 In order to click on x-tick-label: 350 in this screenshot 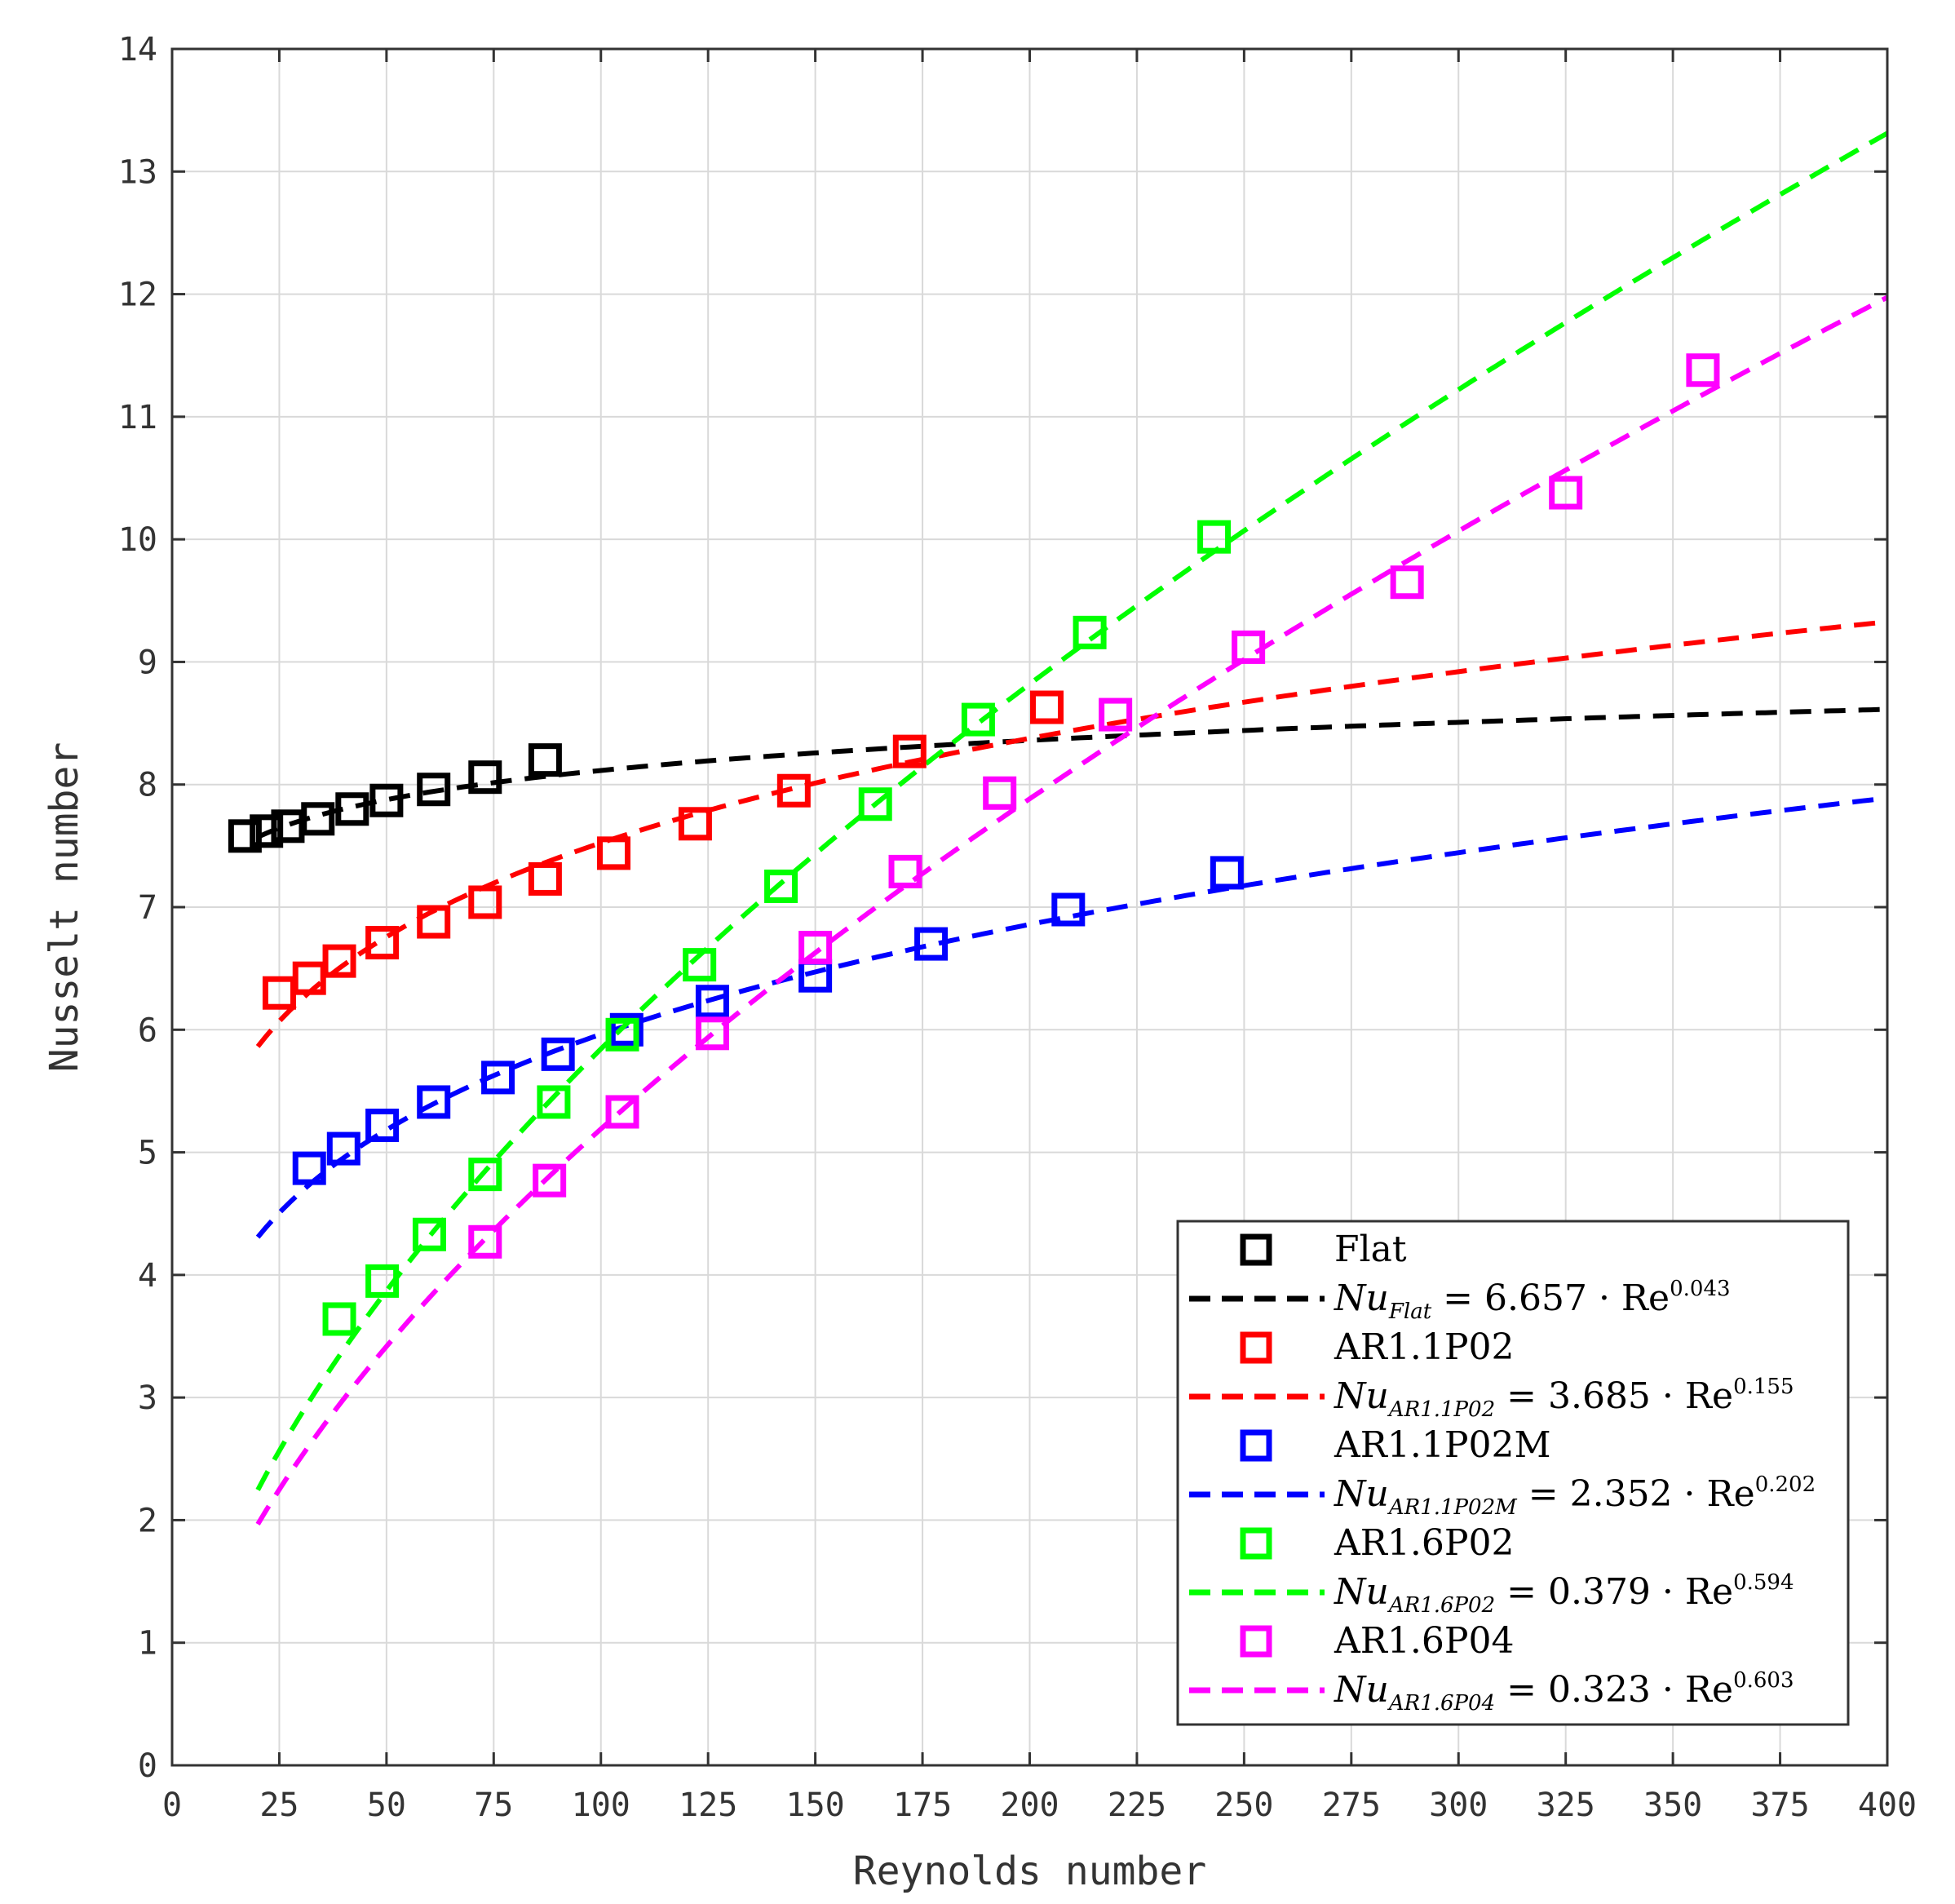, I will do `click(1672, 1806)`.